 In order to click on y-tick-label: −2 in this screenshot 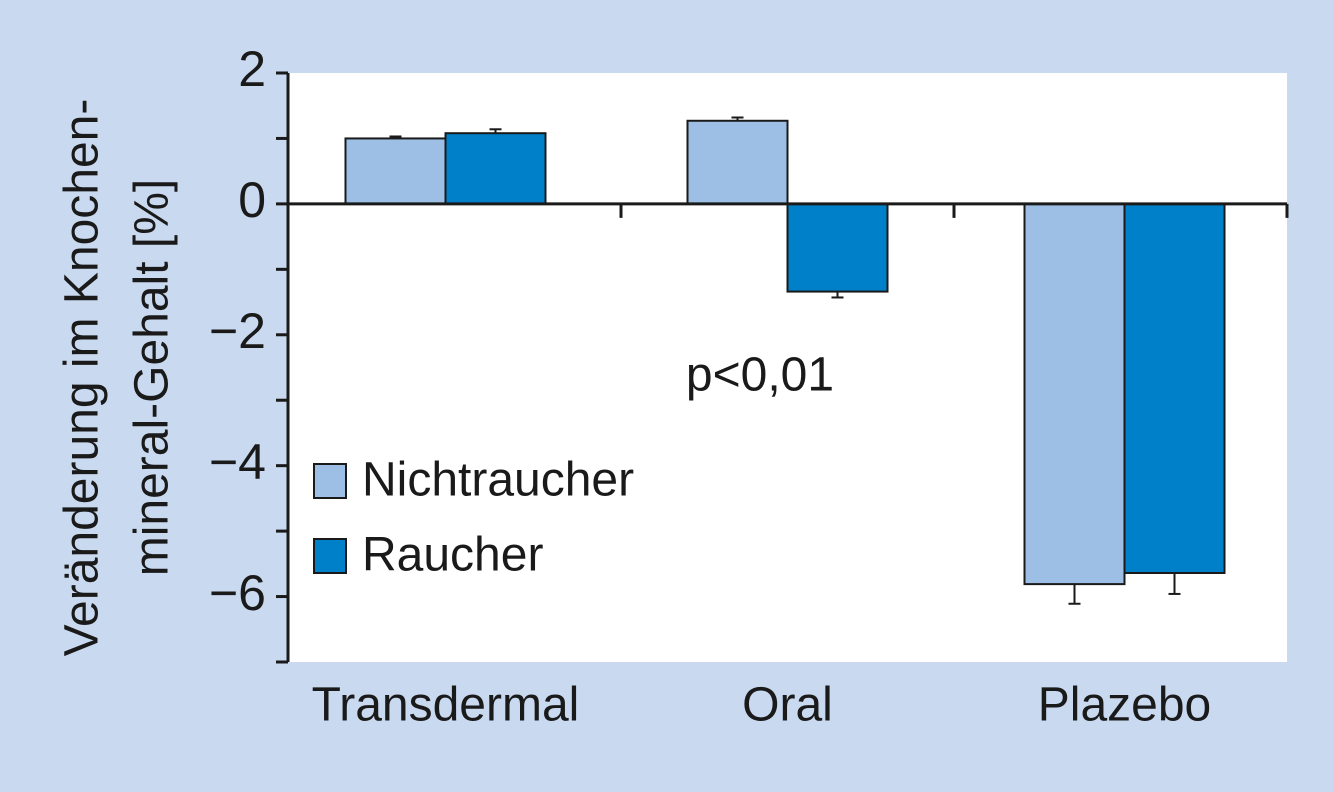, I will do `click(237, 331)`.